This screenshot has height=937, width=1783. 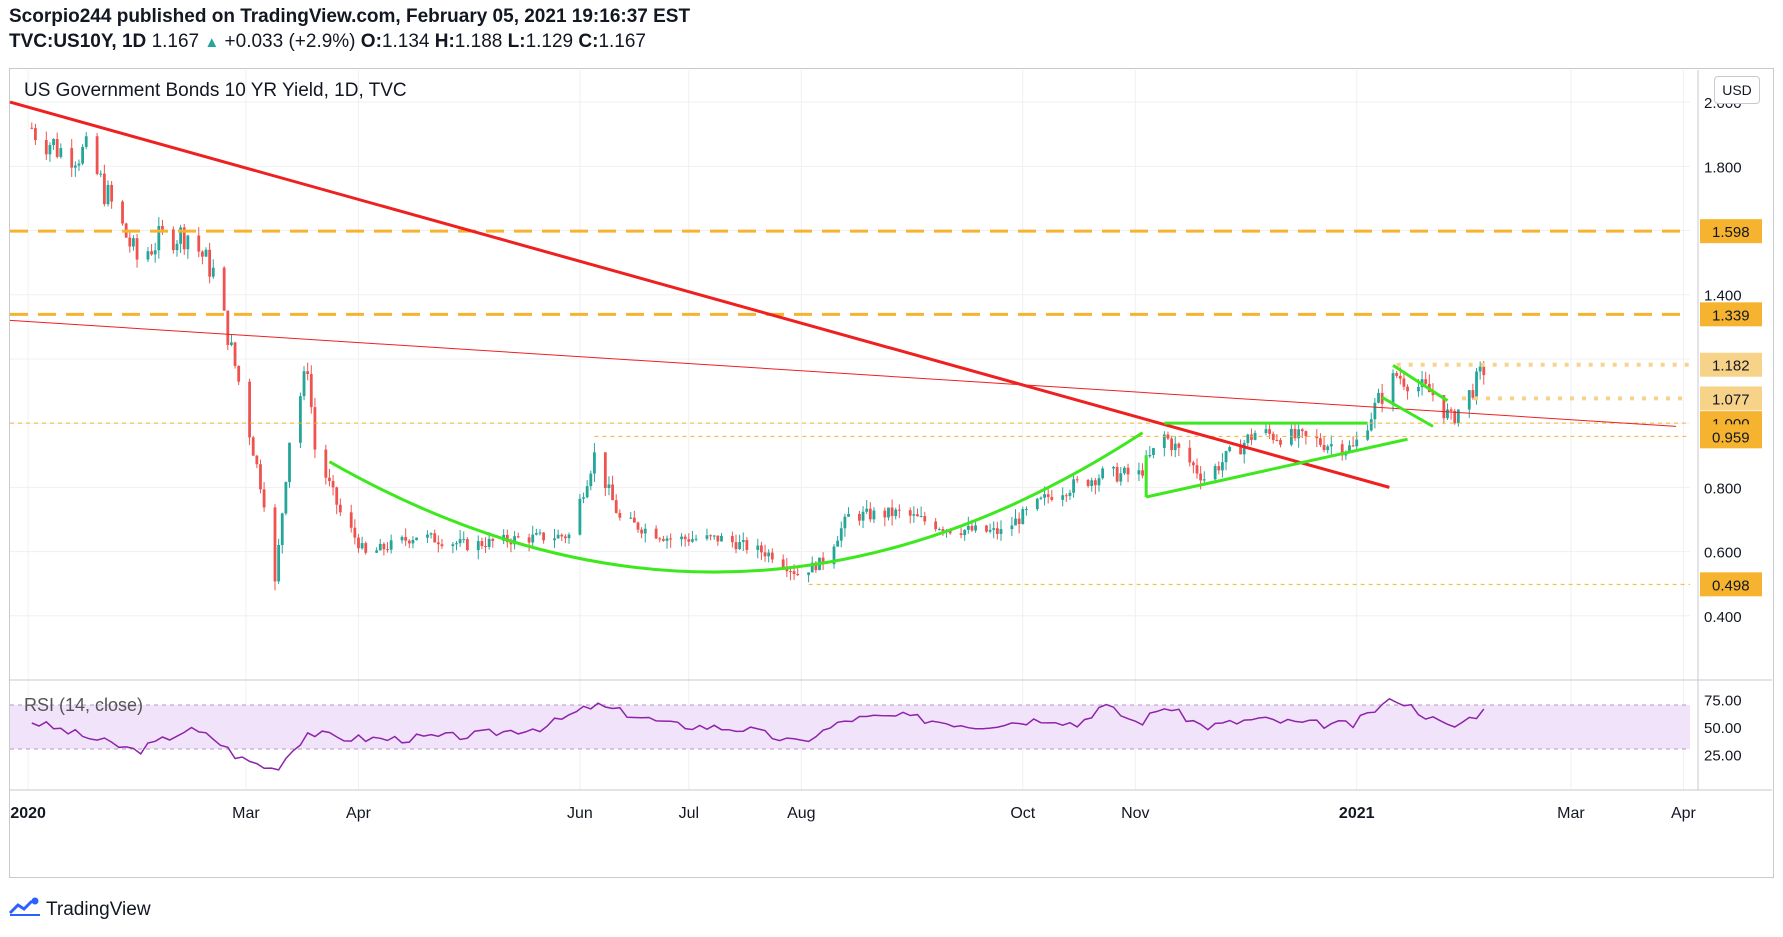 I want to click on high-label: H:, so click(x=444, y=41).